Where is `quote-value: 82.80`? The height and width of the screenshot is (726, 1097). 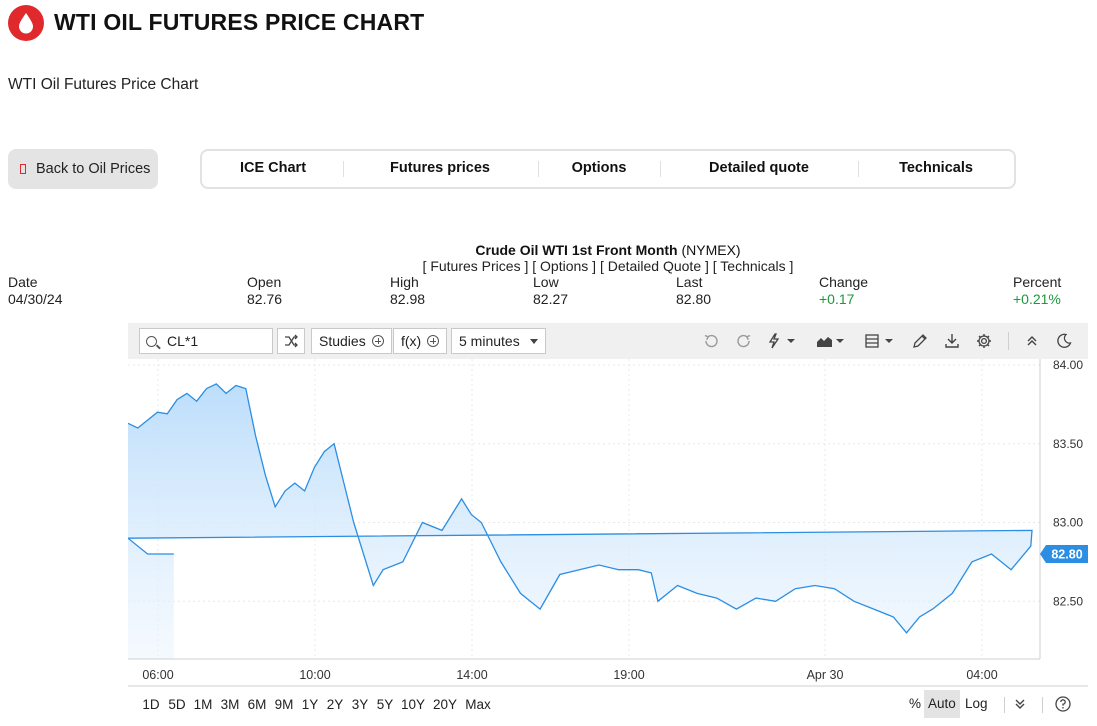 quote-value: 82.80 is located at coordinates (694, 299).